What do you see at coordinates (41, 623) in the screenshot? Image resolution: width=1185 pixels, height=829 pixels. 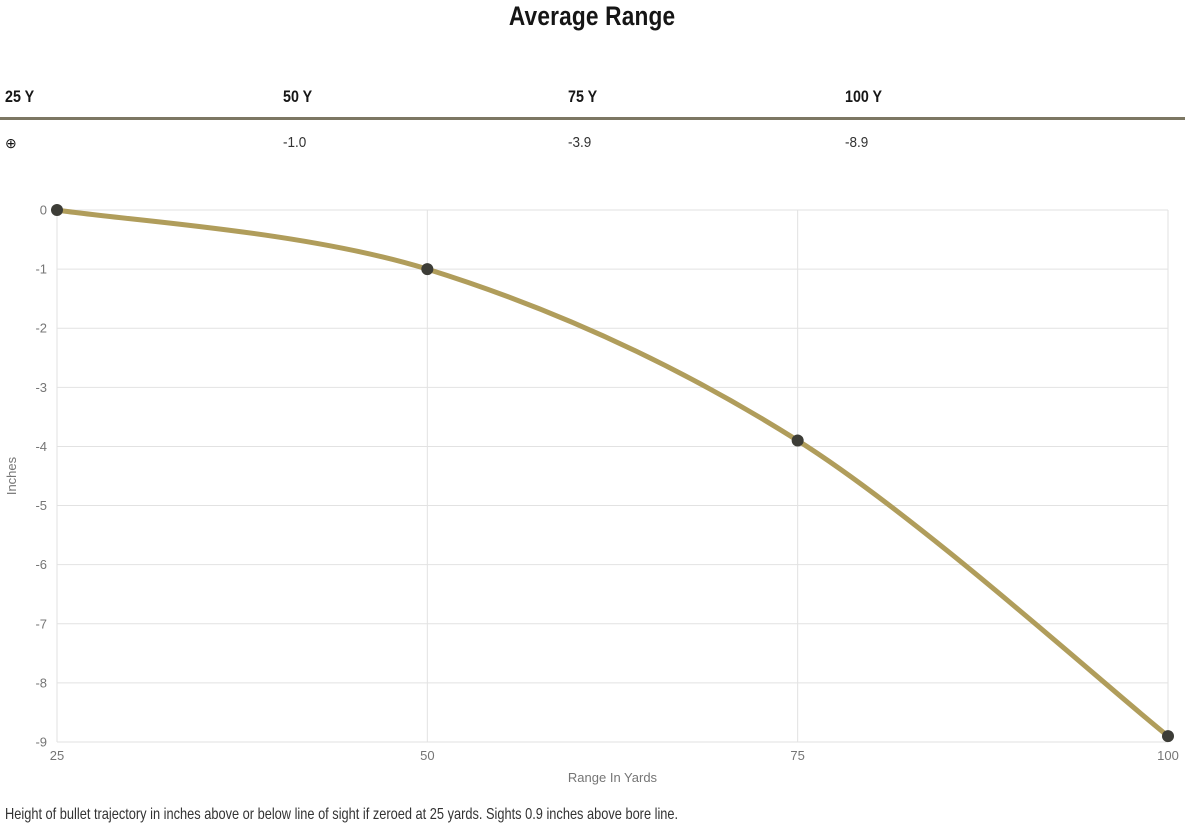 I see `y-tick-label: -7` at bounding box center [41, 623].